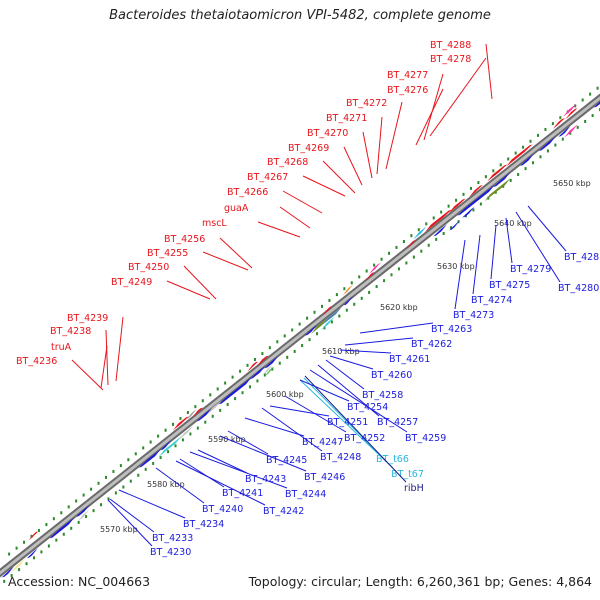 The height and width of the screenshot is (600, 600). I want to click on reverse-gene-label: BT_4241, so click(242, 493).